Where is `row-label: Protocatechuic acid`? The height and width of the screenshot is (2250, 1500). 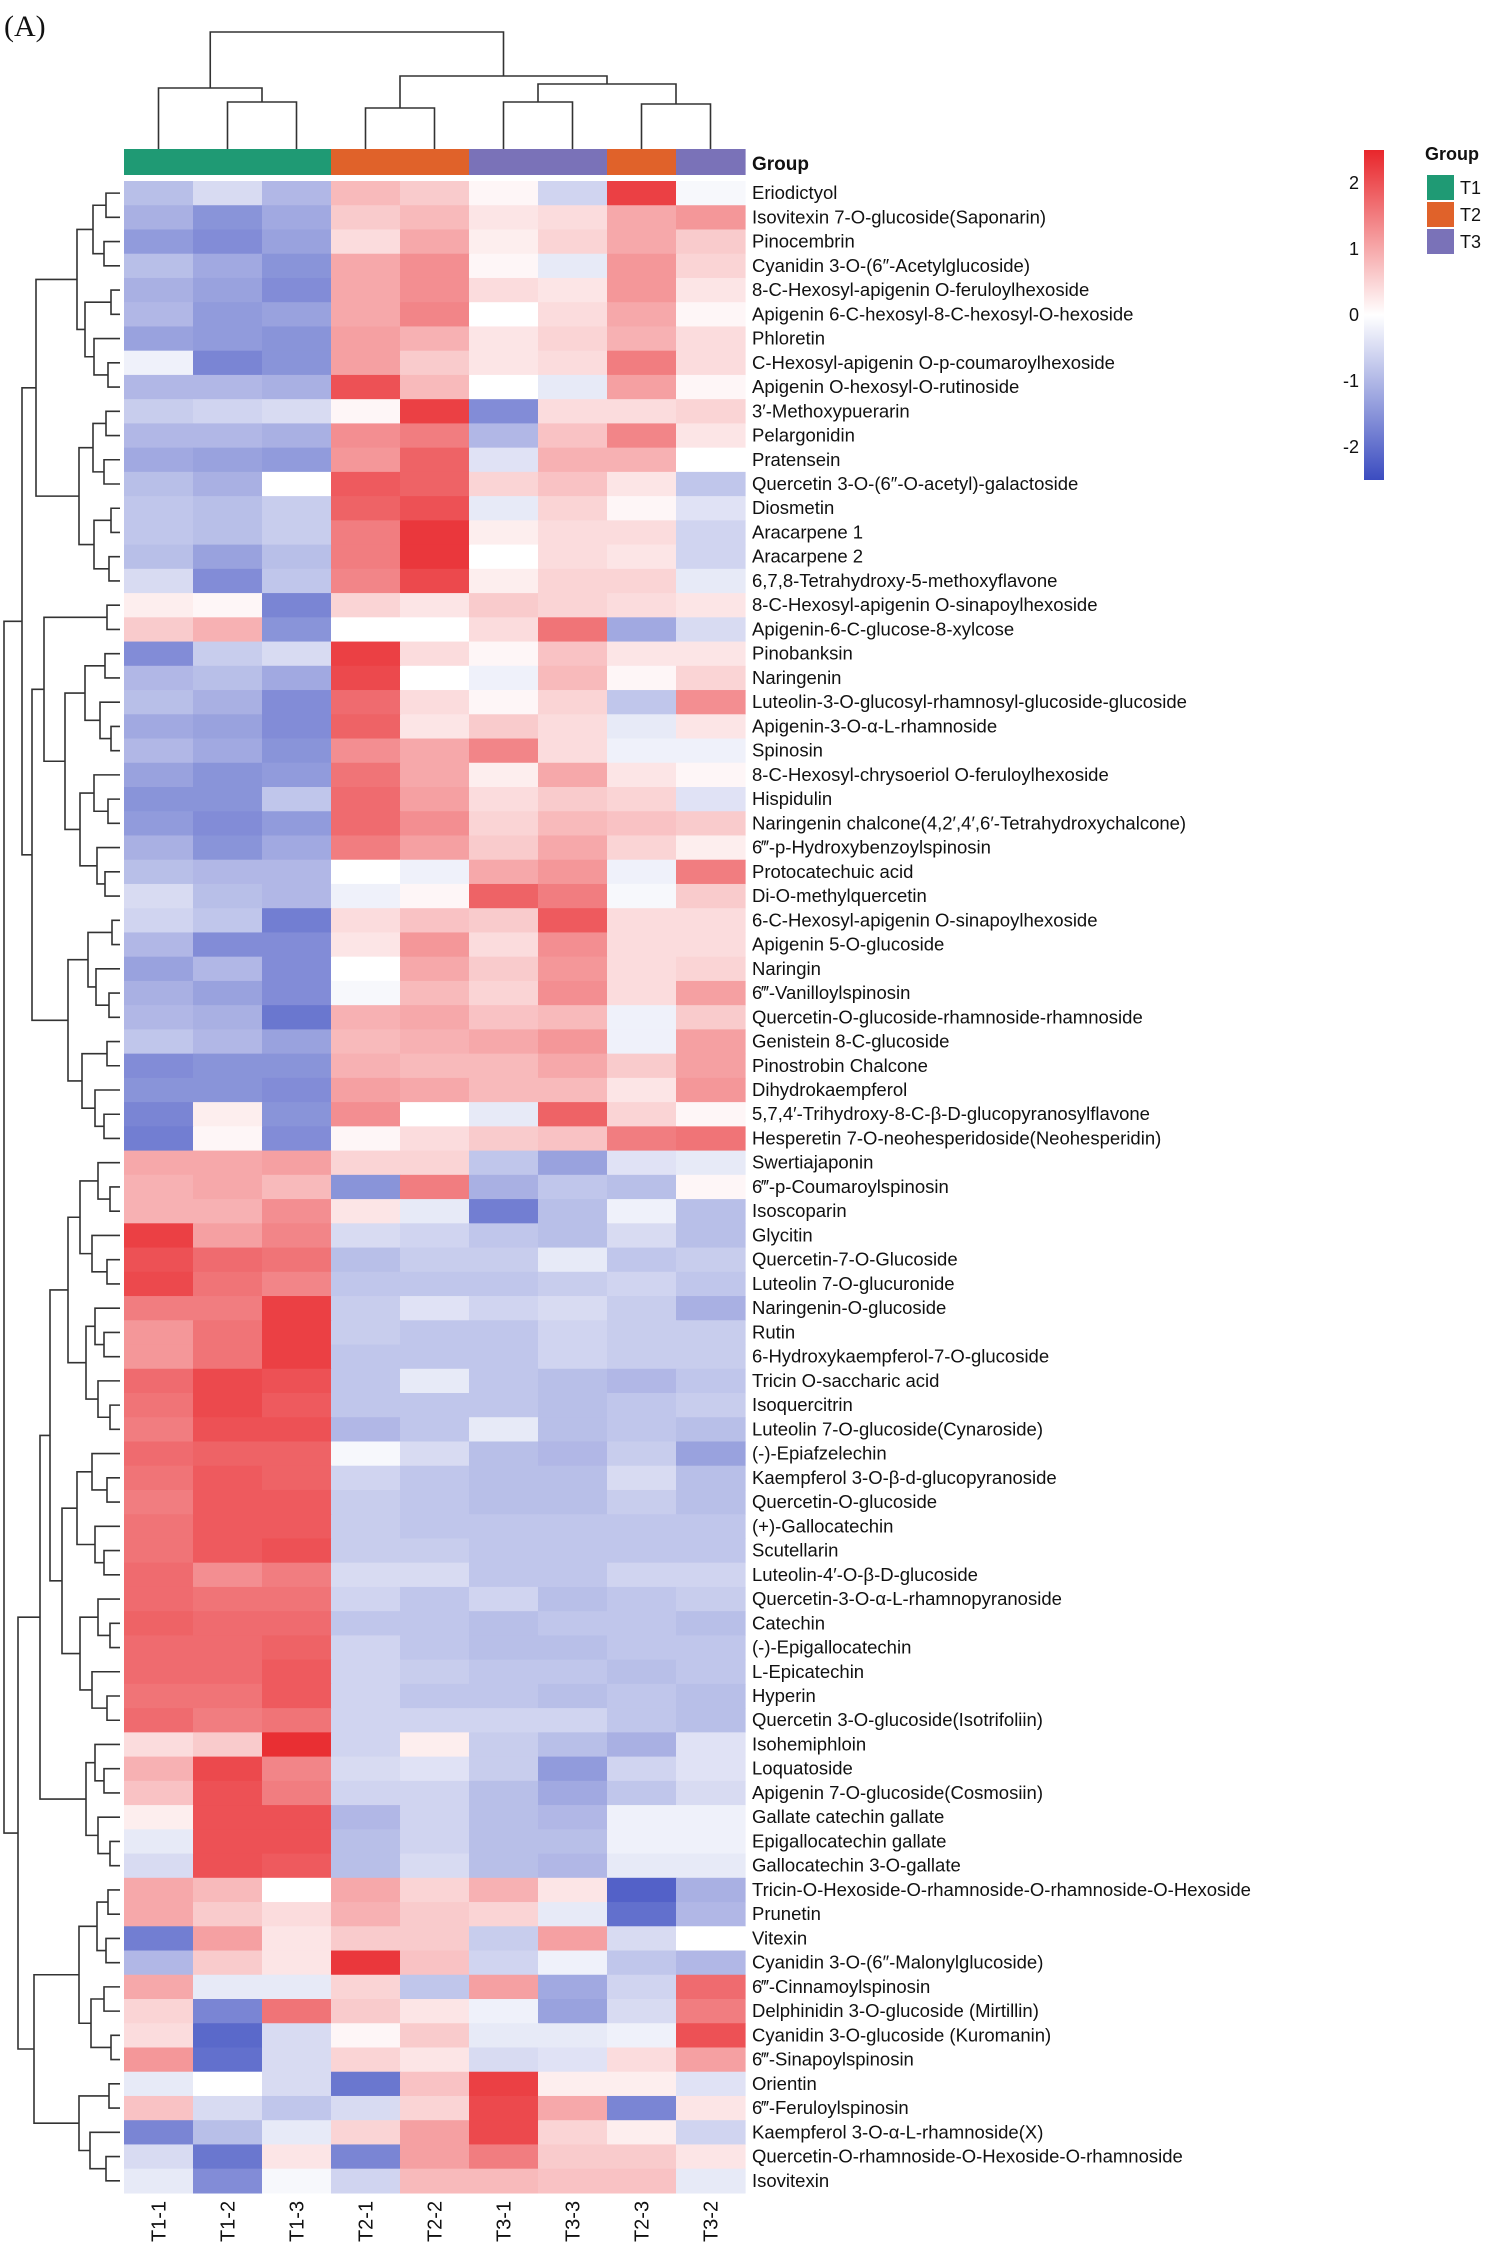
row-label: Protocatechuic acid is located at coordinates (832, 871).